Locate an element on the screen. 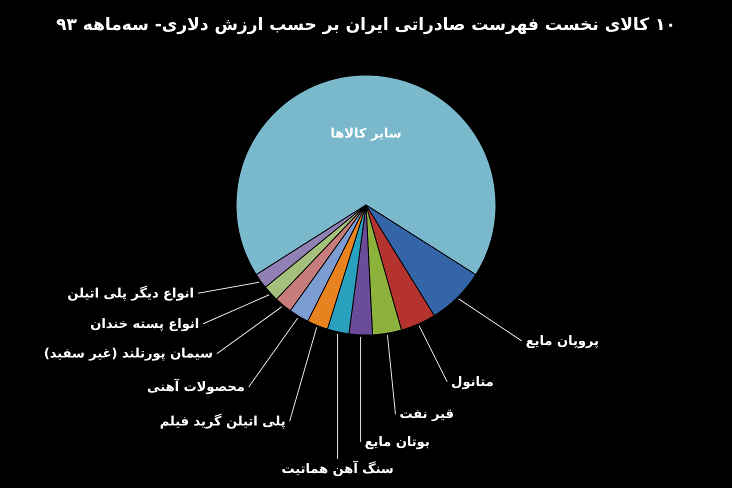 The width and height of the screenshot is (732, 488). slice-label: قیر نفت is located at coordinates (426, 414).